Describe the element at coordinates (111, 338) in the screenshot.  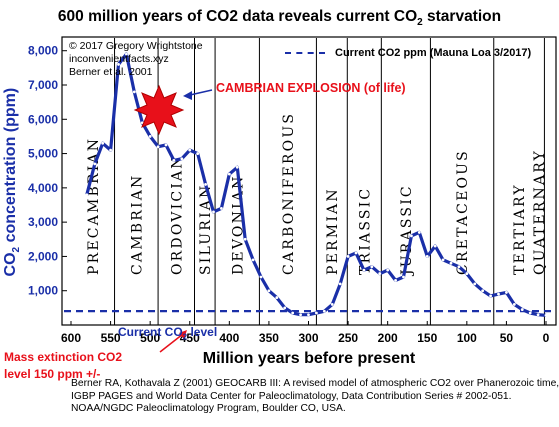
I see `x-tick-label: 550` at that location.